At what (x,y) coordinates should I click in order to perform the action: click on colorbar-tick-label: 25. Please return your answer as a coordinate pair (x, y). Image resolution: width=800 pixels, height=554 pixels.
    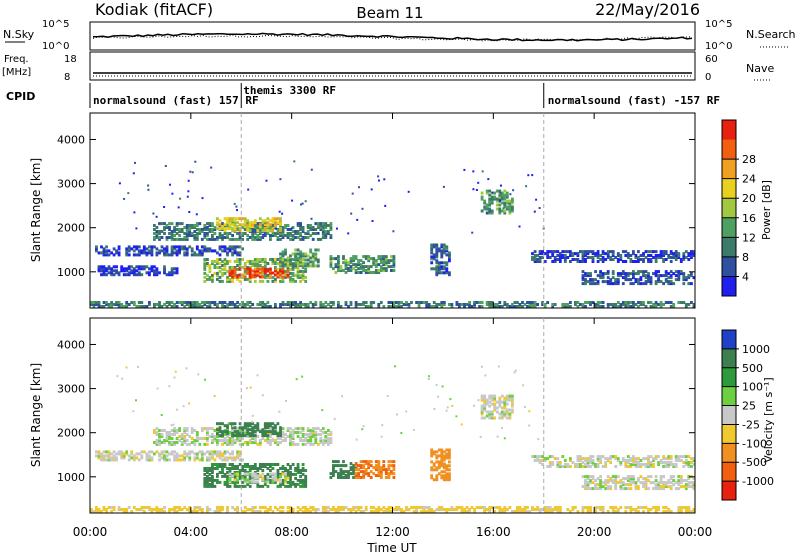
    Looking at the image, I should click on (749, 406).